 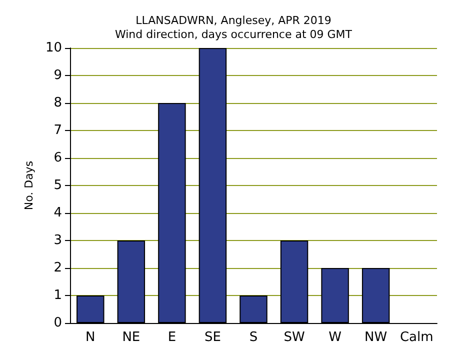 What do you see at coordinates (58, 75) in the screenshot?
I see `y-tick-label: 9` at bounding box center [58, 75].